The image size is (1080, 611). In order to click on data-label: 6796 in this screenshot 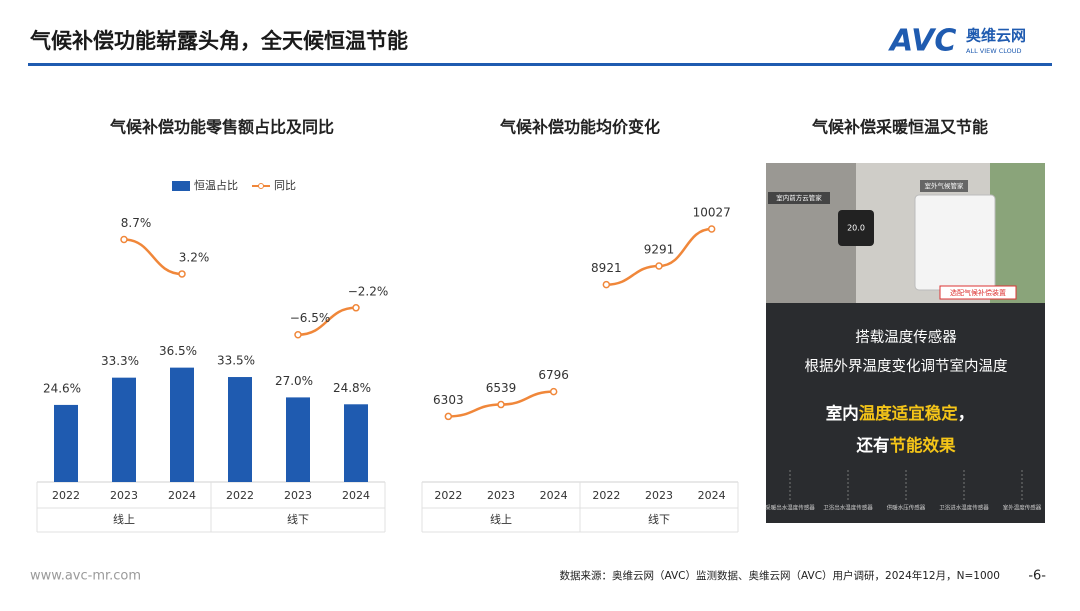, I will do `click(553, 375)`.